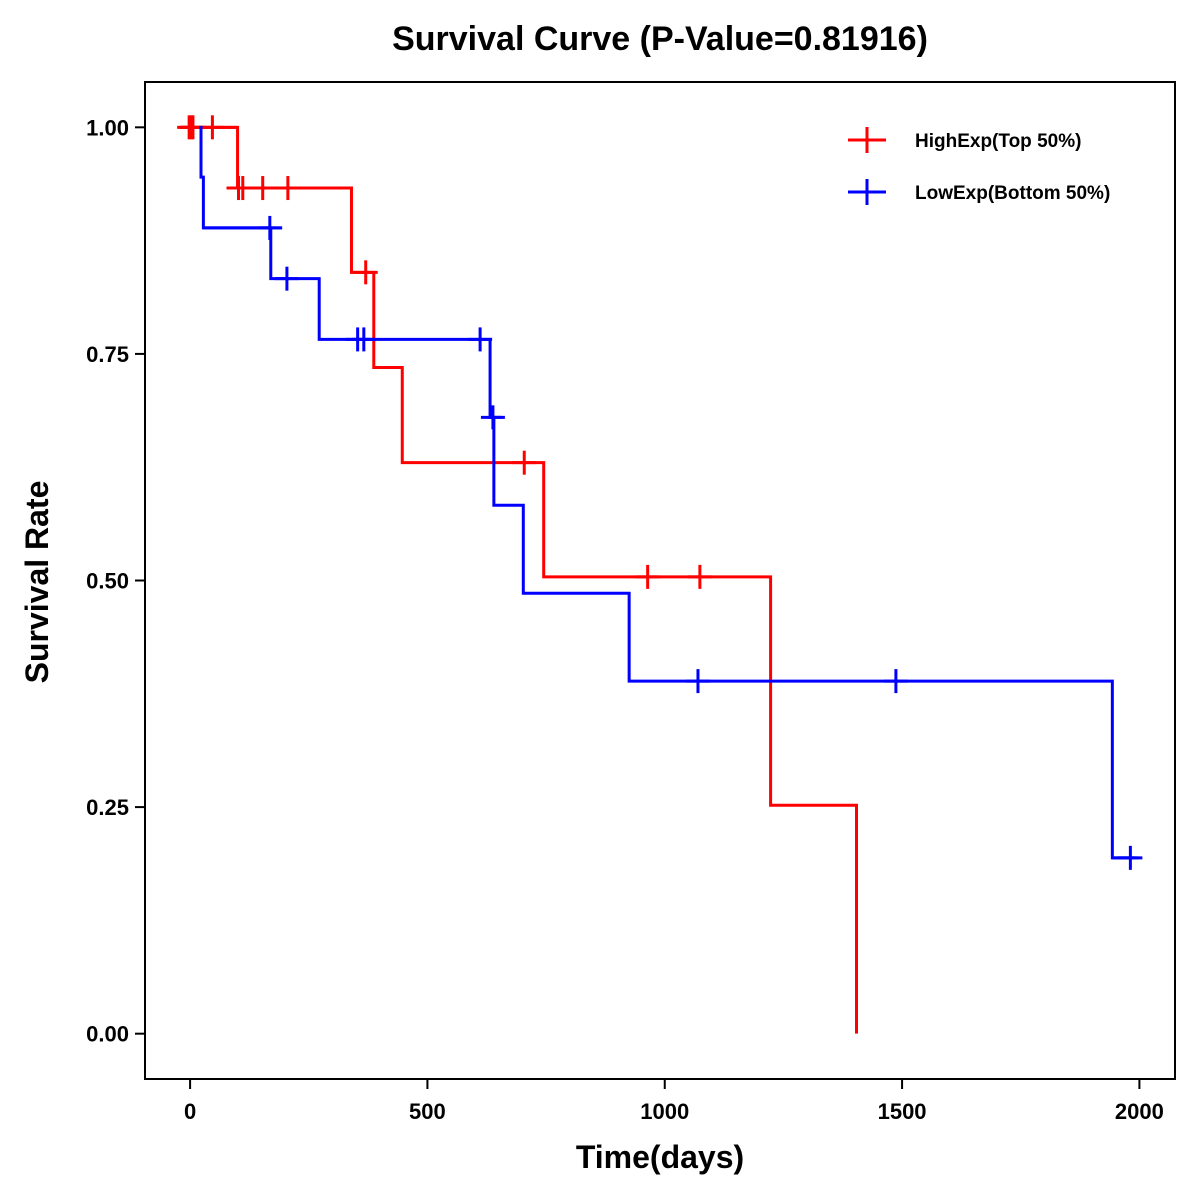 This screenshot has width=1200, height=1200. What do you see at coordinates (37, 582) in the screenshot?
I see `y-axis-title: Survival Rate` at bounding box center [37, 582].